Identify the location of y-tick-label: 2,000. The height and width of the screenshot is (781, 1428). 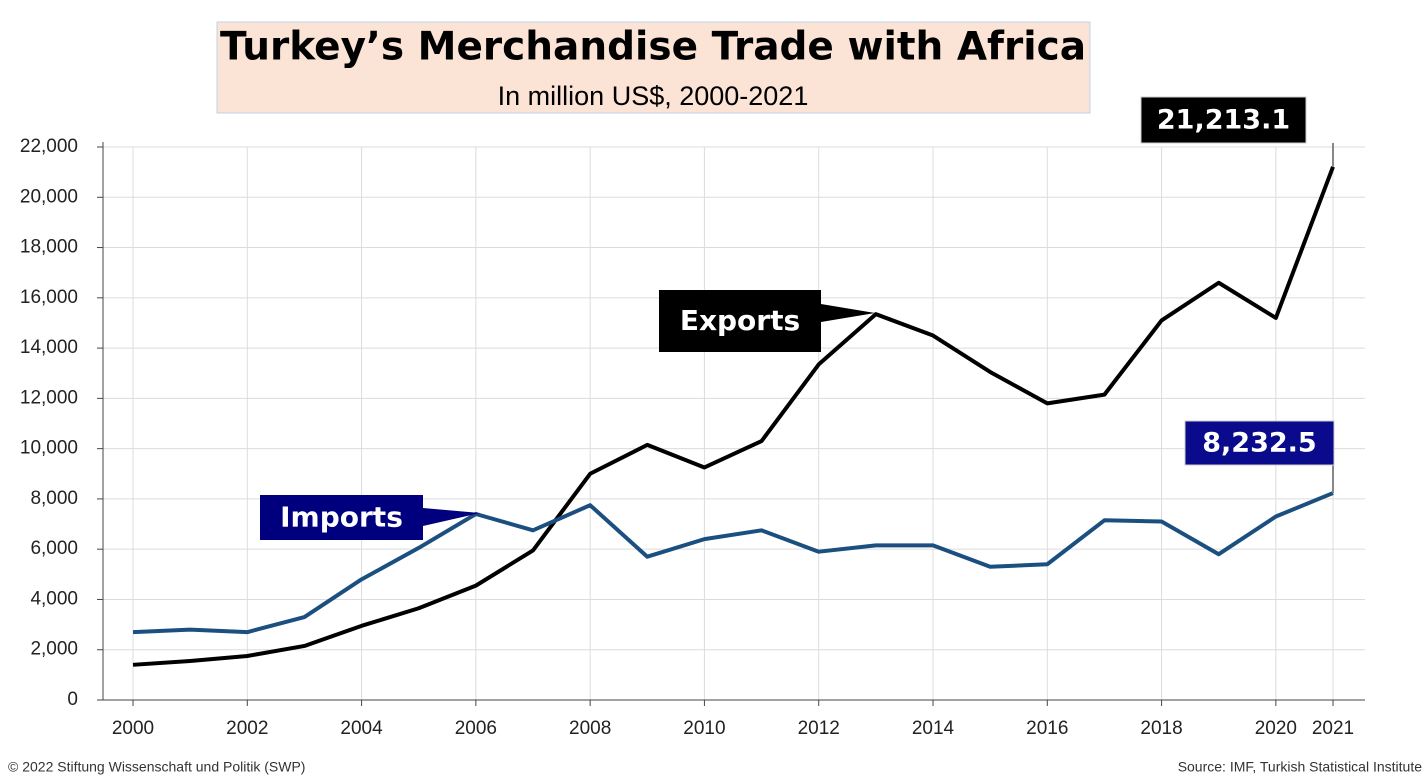
(54, 649).